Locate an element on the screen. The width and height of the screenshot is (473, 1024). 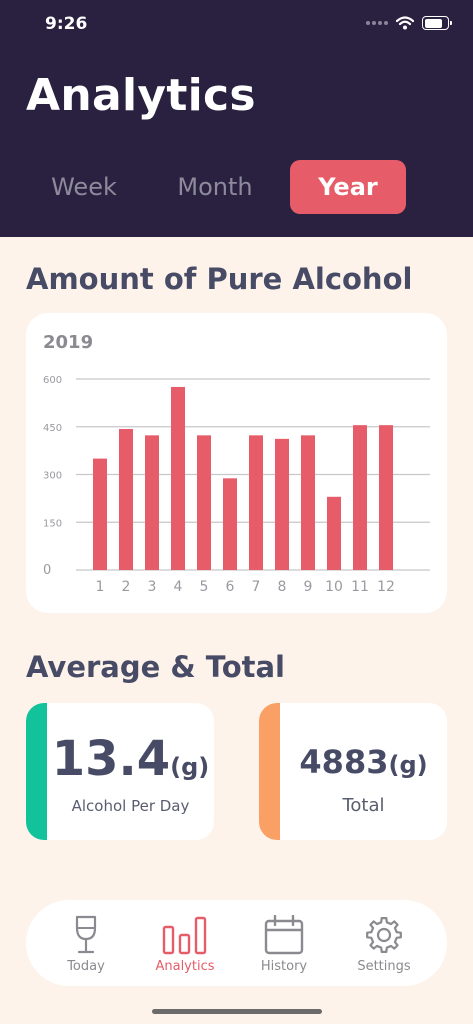
x-tick-label: 10 is located at coordinates (334, 587).